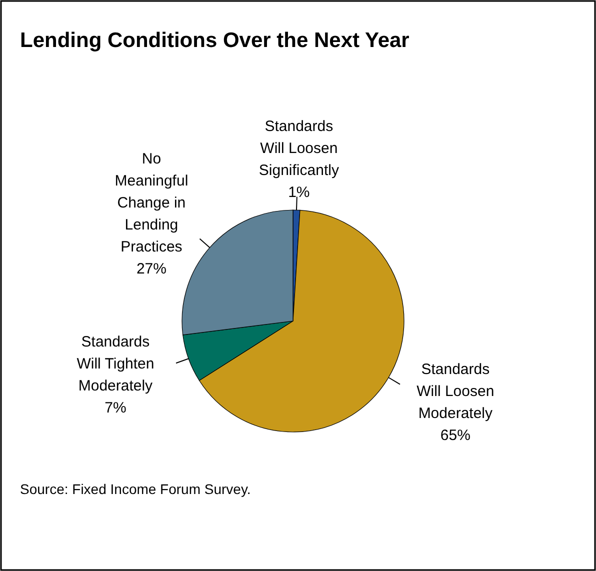  What do you see at coordinates (455, 391) in the screenshot?
I see `slice-label: Standards Will Loosen Moderately` at bounding box center [455, 391].